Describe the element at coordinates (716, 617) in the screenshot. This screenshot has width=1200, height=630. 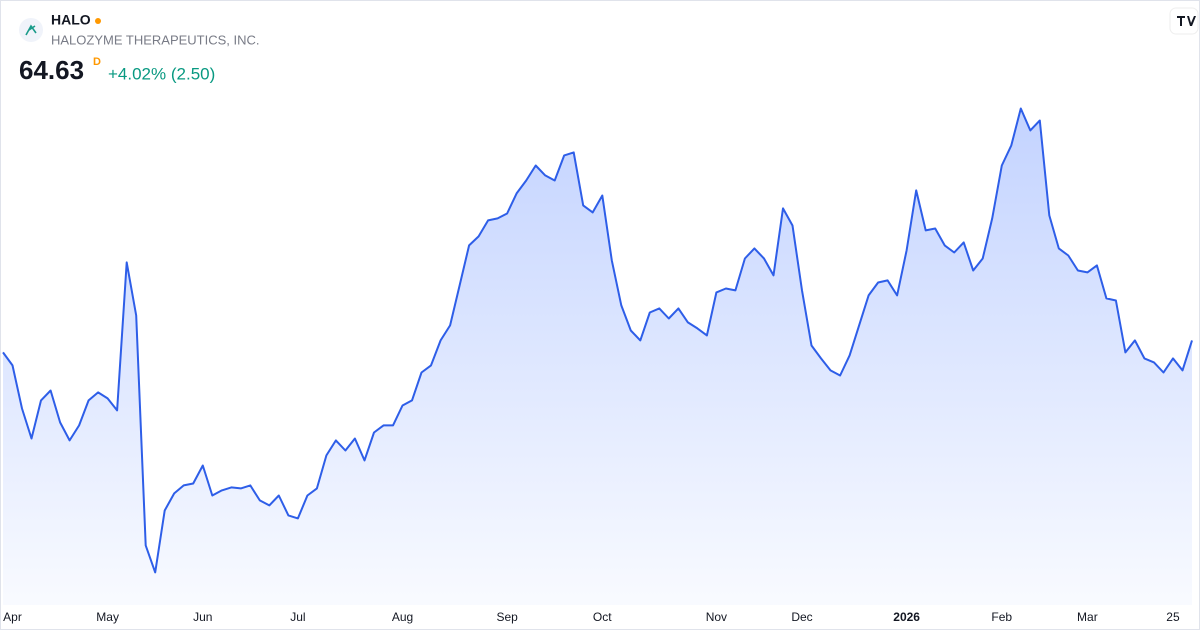
I see `x-tick-label: Nov` at that location.